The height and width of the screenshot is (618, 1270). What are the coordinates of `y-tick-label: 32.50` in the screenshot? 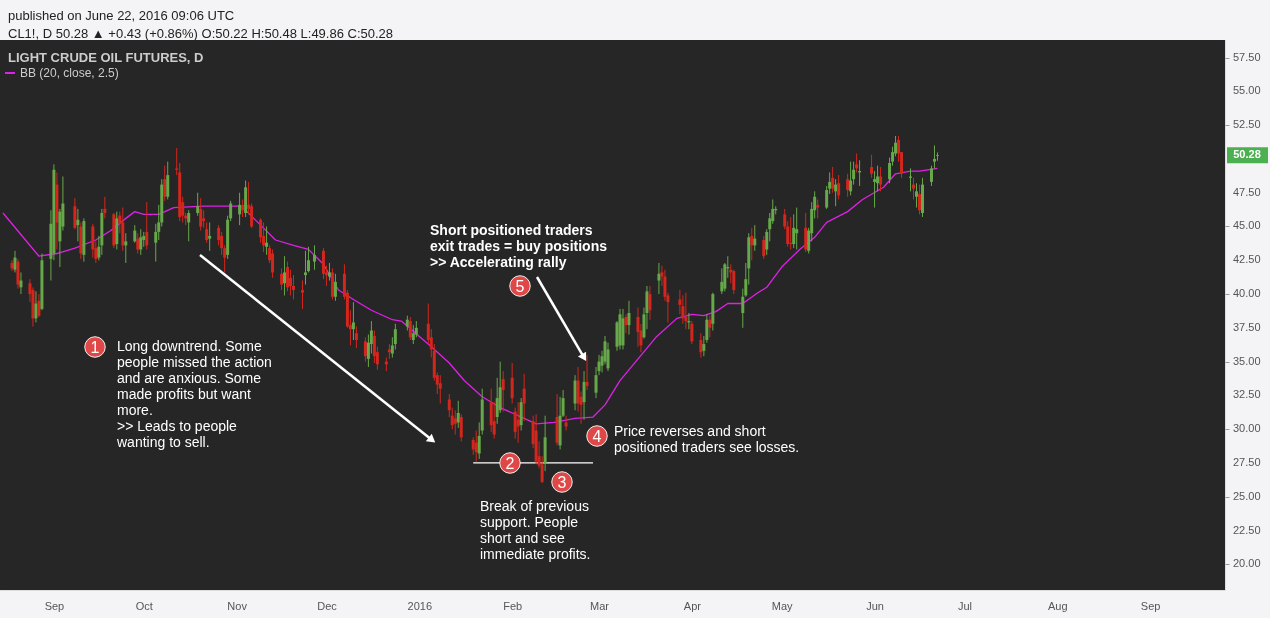 It's located at (1247, 394).